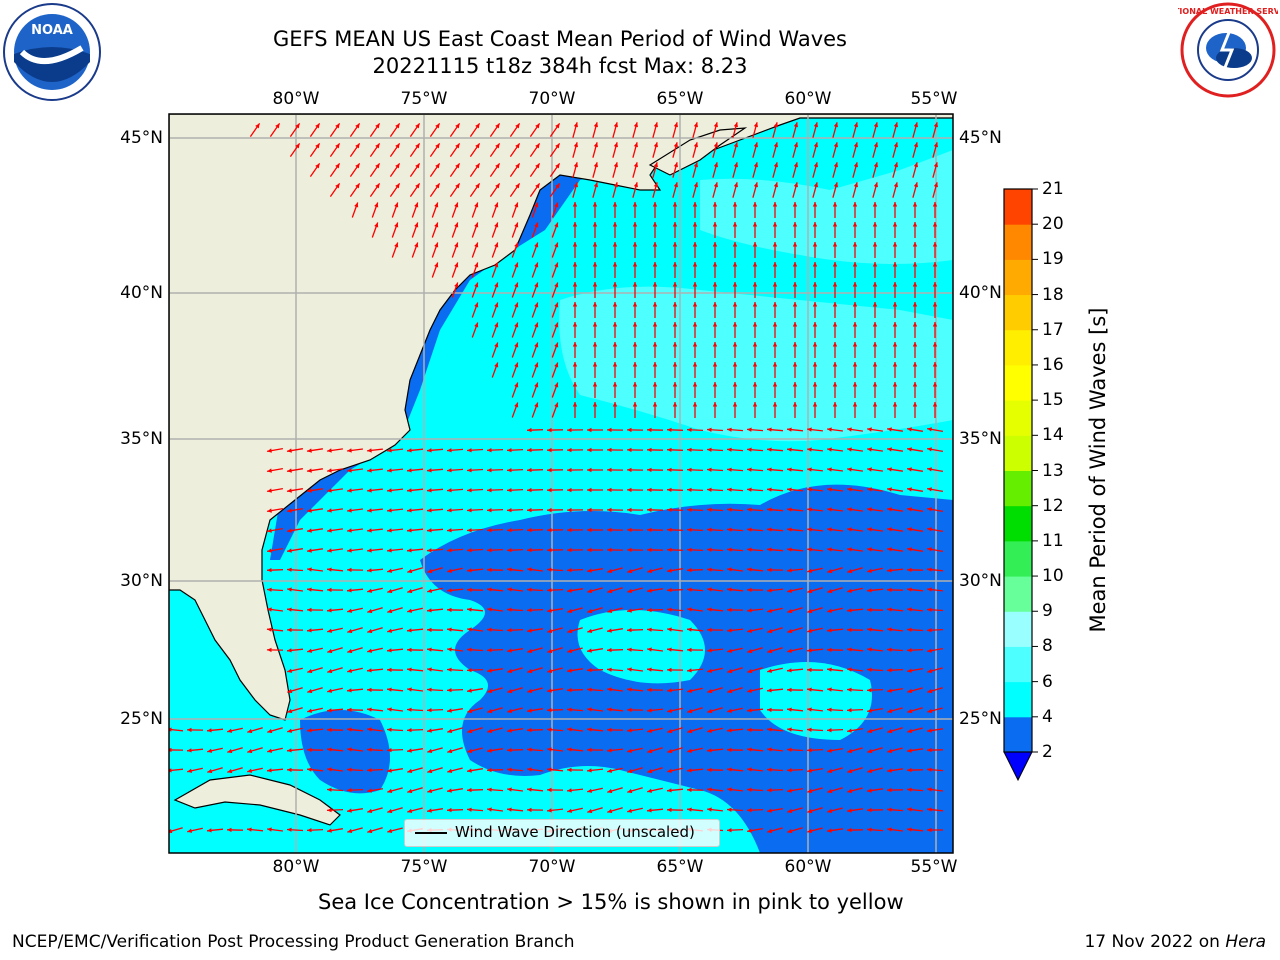 This screenshot has width=1280, height=960. I want to click on lat-label-right: 45°N, so click(980, 138).